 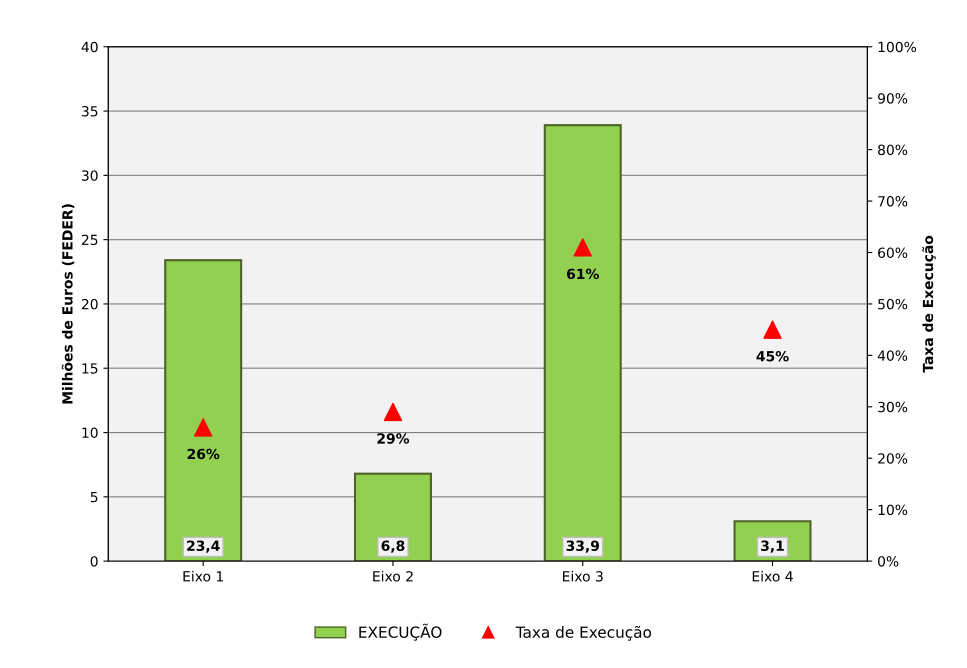 What do you see at coordinates (203, 546) in the screenshot?
I see `data-label: 23,4` at bounding box center [203, 546].